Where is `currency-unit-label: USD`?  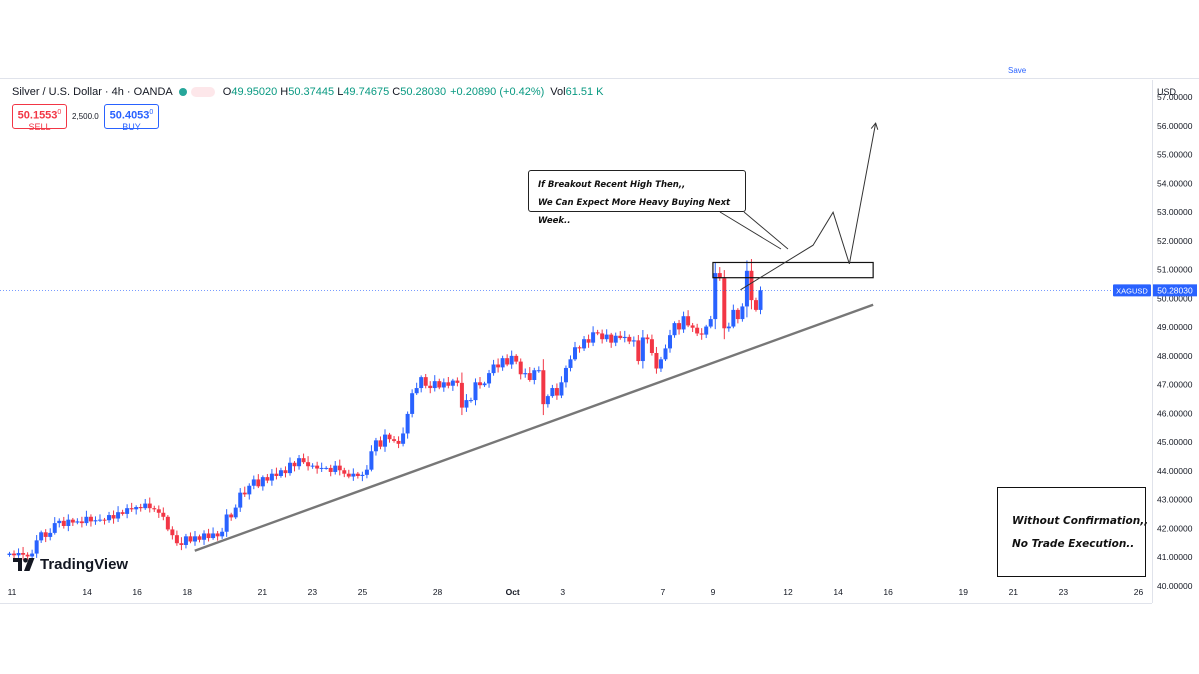
currency-unit-label: USD is located at coordinates (1167, 92).